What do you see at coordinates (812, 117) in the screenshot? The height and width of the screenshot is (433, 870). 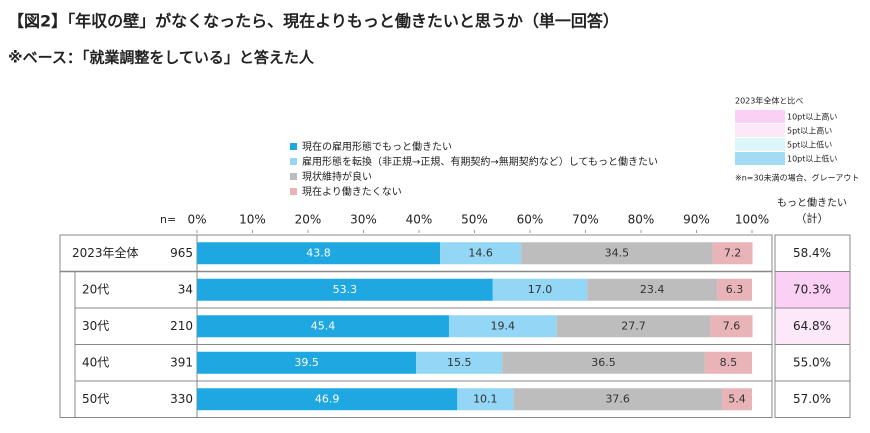 I see `comparison-label: 10pt以上高い` at bounding box center [812, 117].